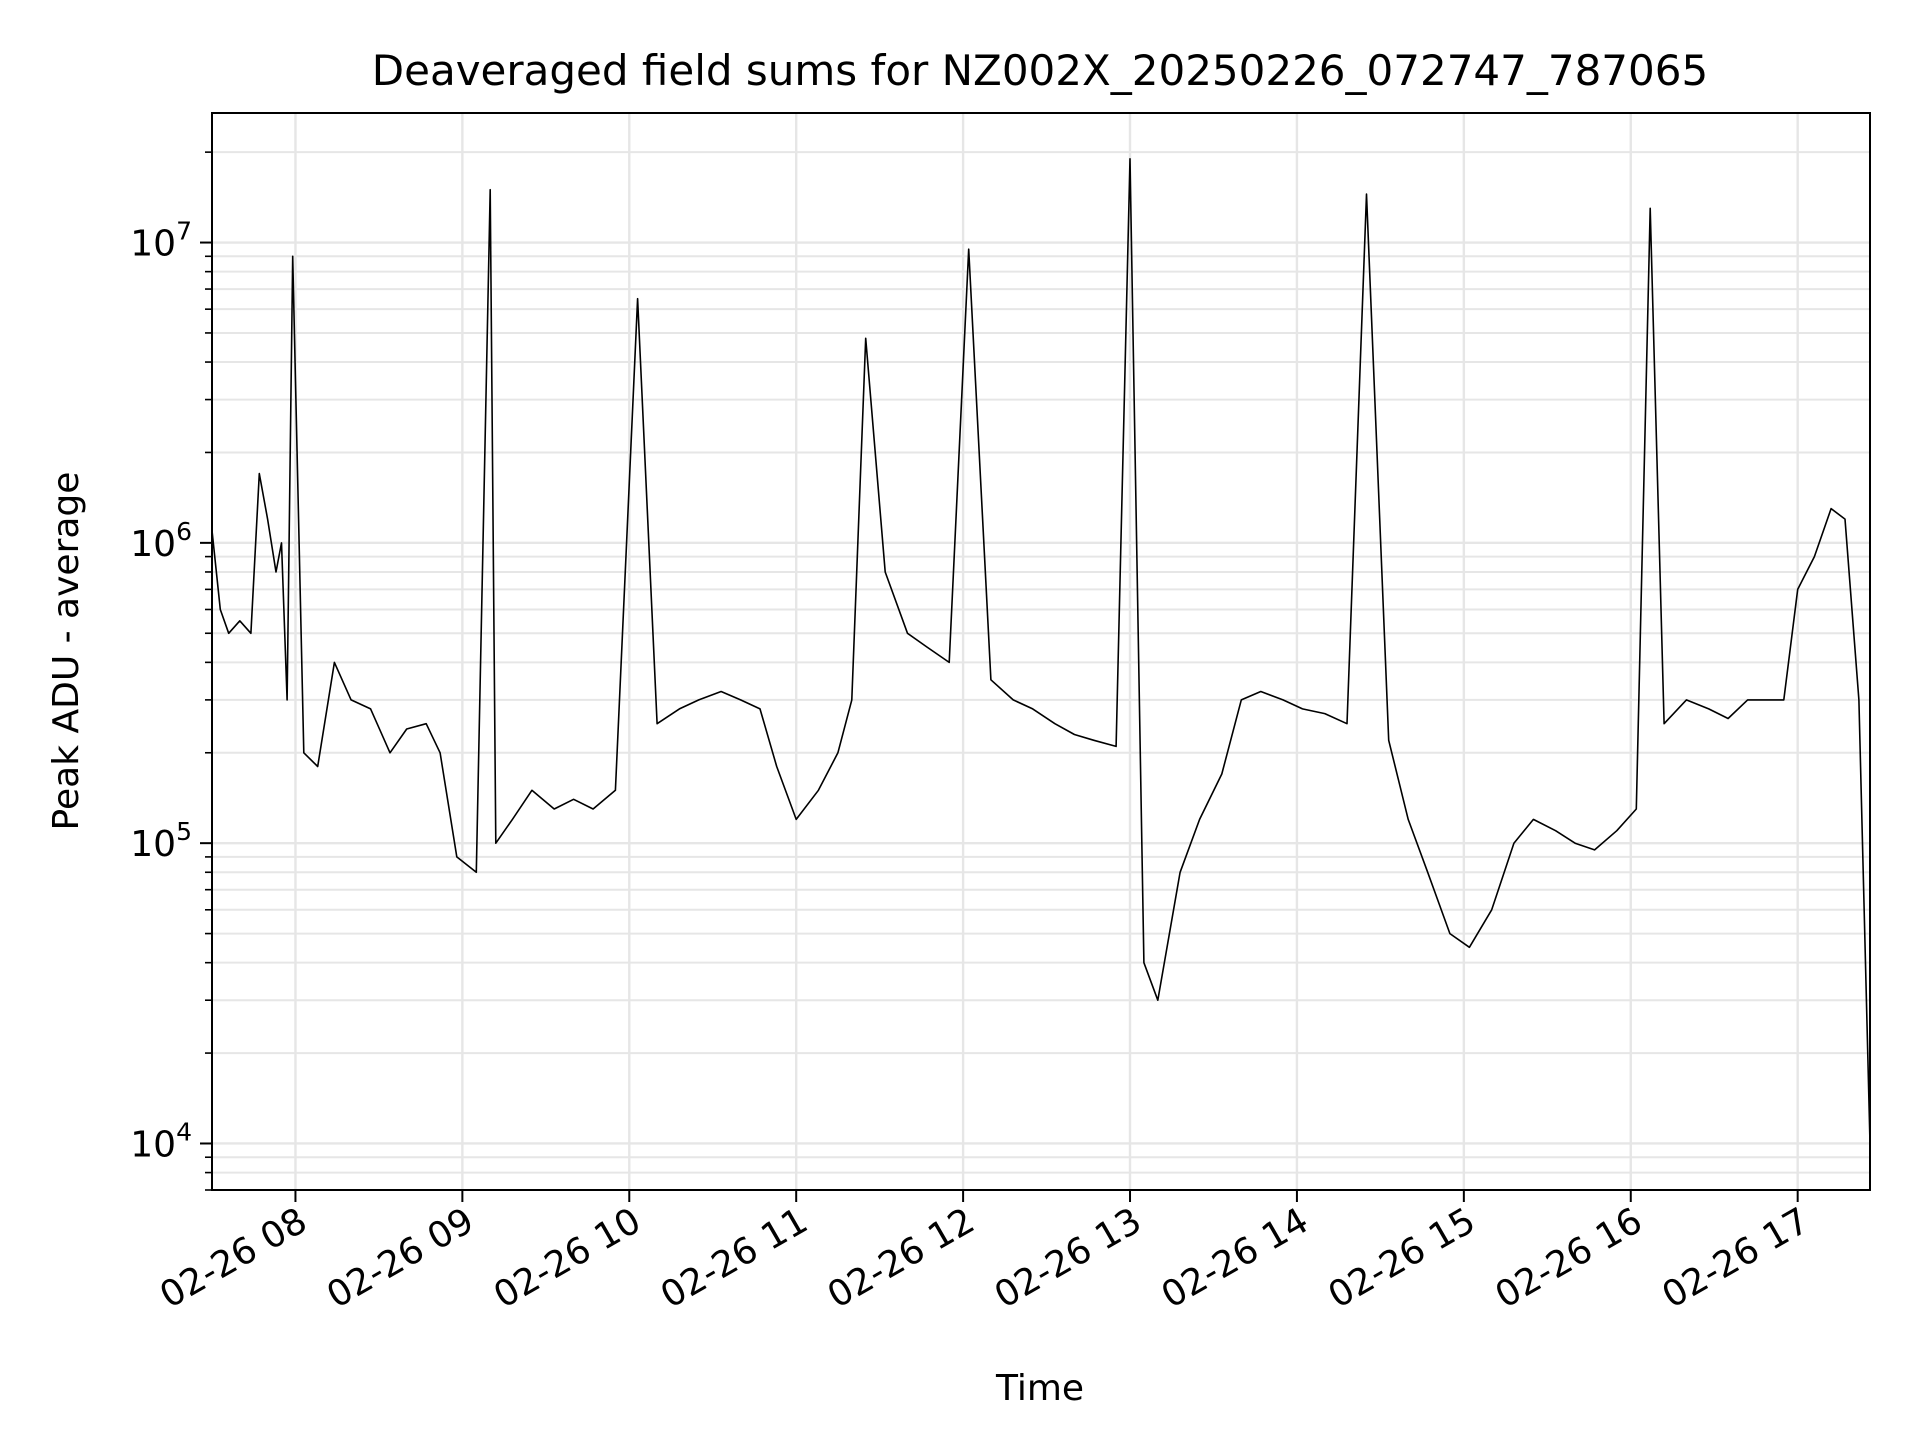  Describe the element at coordinates (1039, 1388) in the screenshot. I see `x-axis-label: Time` at that location.